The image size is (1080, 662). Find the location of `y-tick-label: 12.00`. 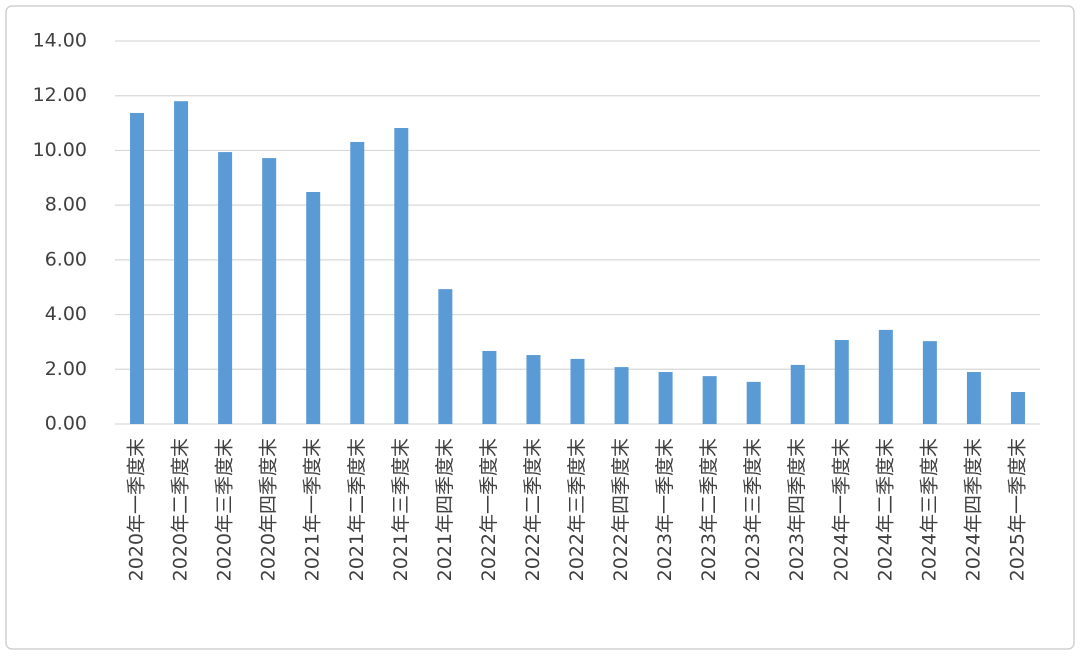

y-tick-label: 12.00 is located at coordinates (60, 95).